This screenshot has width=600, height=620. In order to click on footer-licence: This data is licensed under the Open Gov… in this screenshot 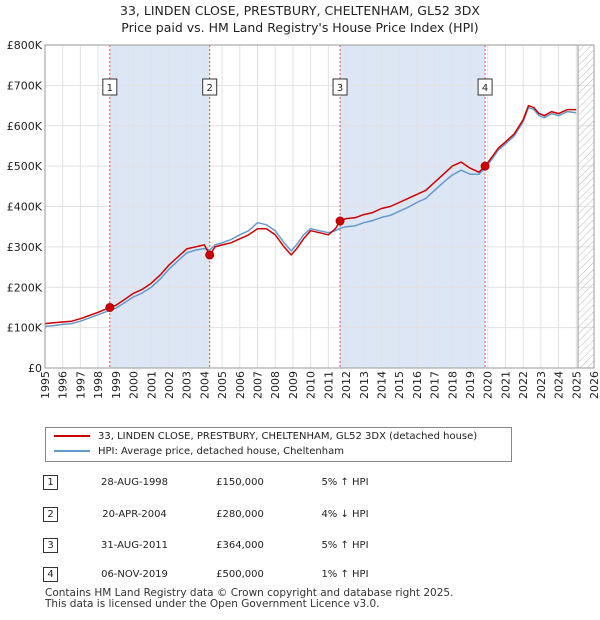, I will do `click(212, 604)`.